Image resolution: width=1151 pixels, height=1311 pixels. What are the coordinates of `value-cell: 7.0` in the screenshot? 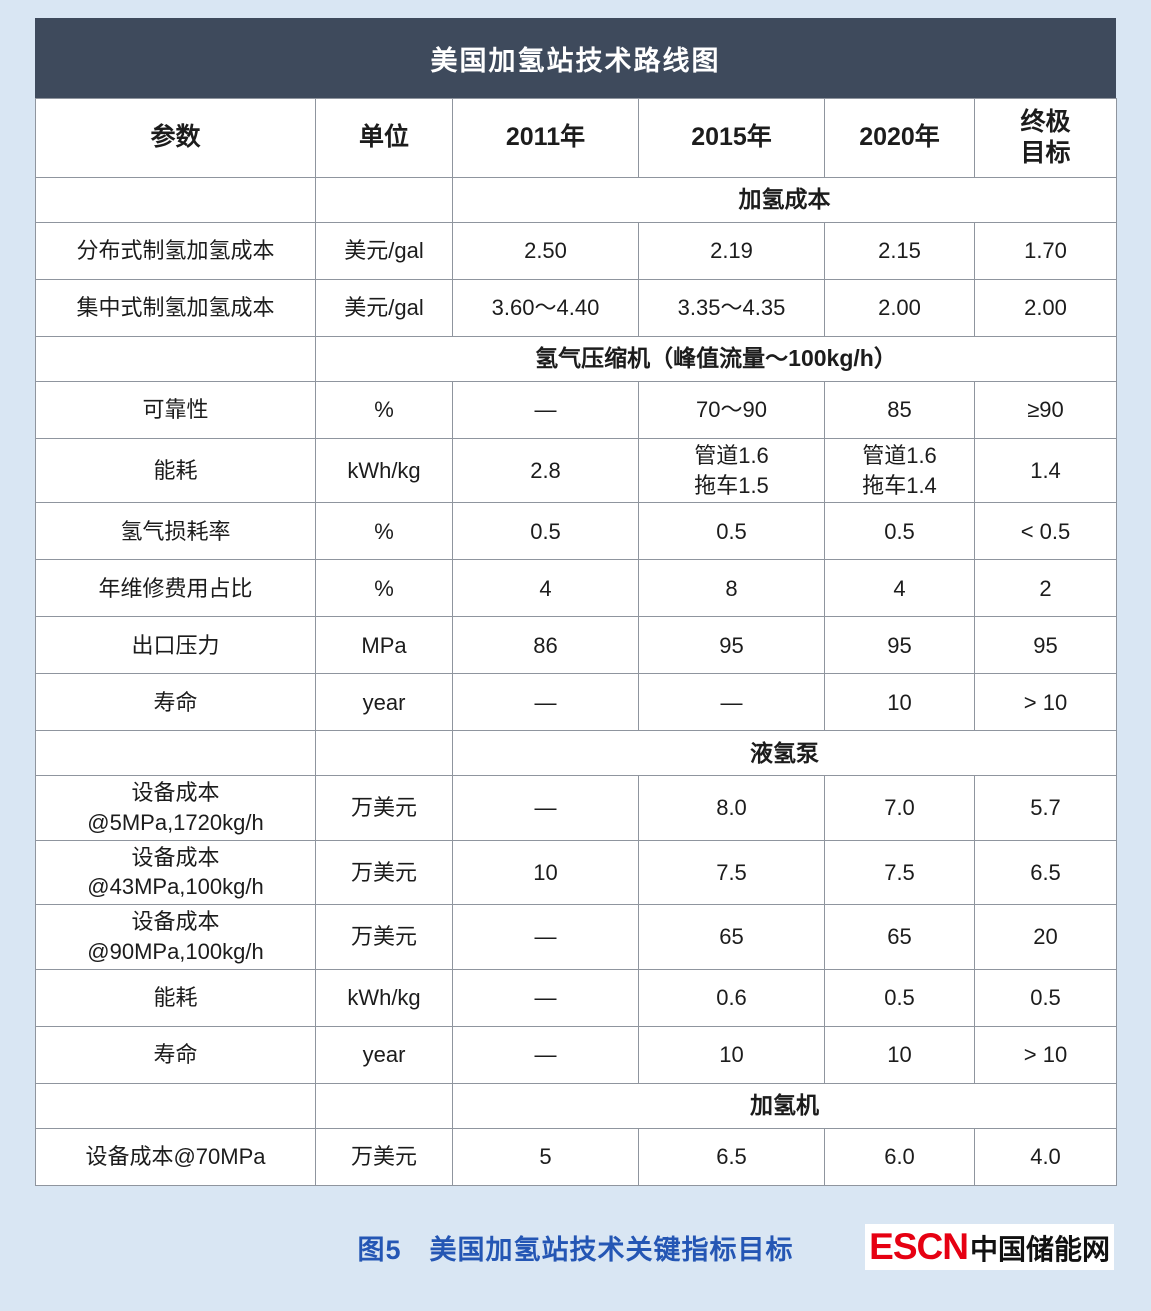 It's located at (899, 808).